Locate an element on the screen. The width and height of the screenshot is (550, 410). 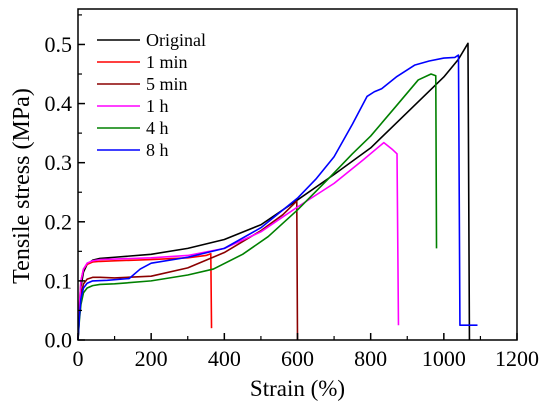
legend-item-original: Original is located at coordinates (151, 40).